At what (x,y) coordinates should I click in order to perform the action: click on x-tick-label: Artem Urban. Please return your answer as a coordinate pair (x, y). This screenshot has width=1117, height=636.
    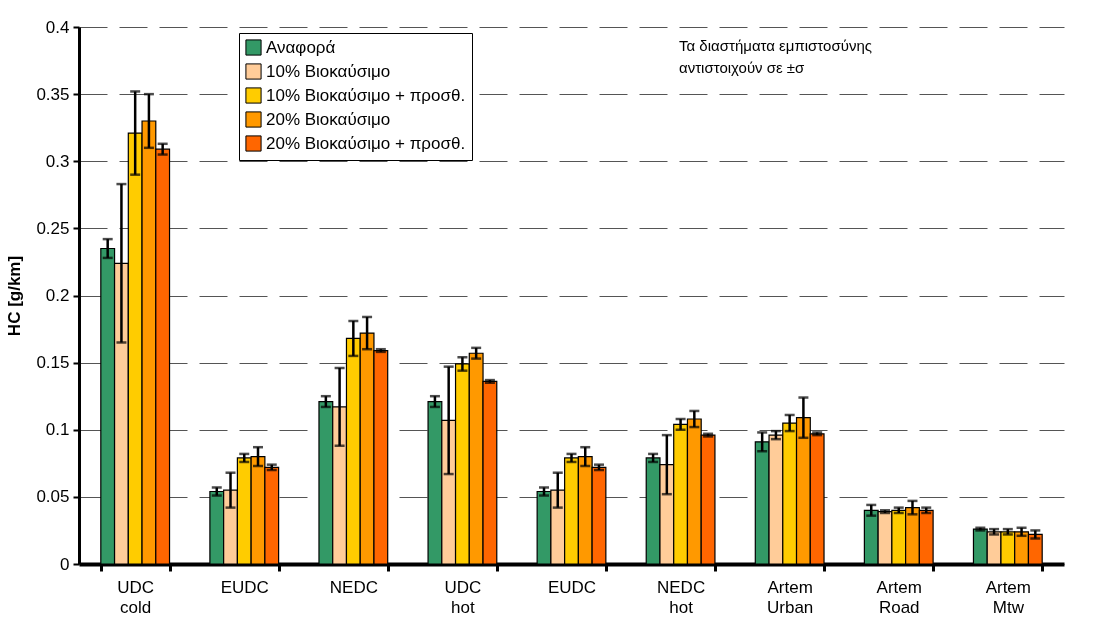
    Looking at the image, I should click on (790, 597).